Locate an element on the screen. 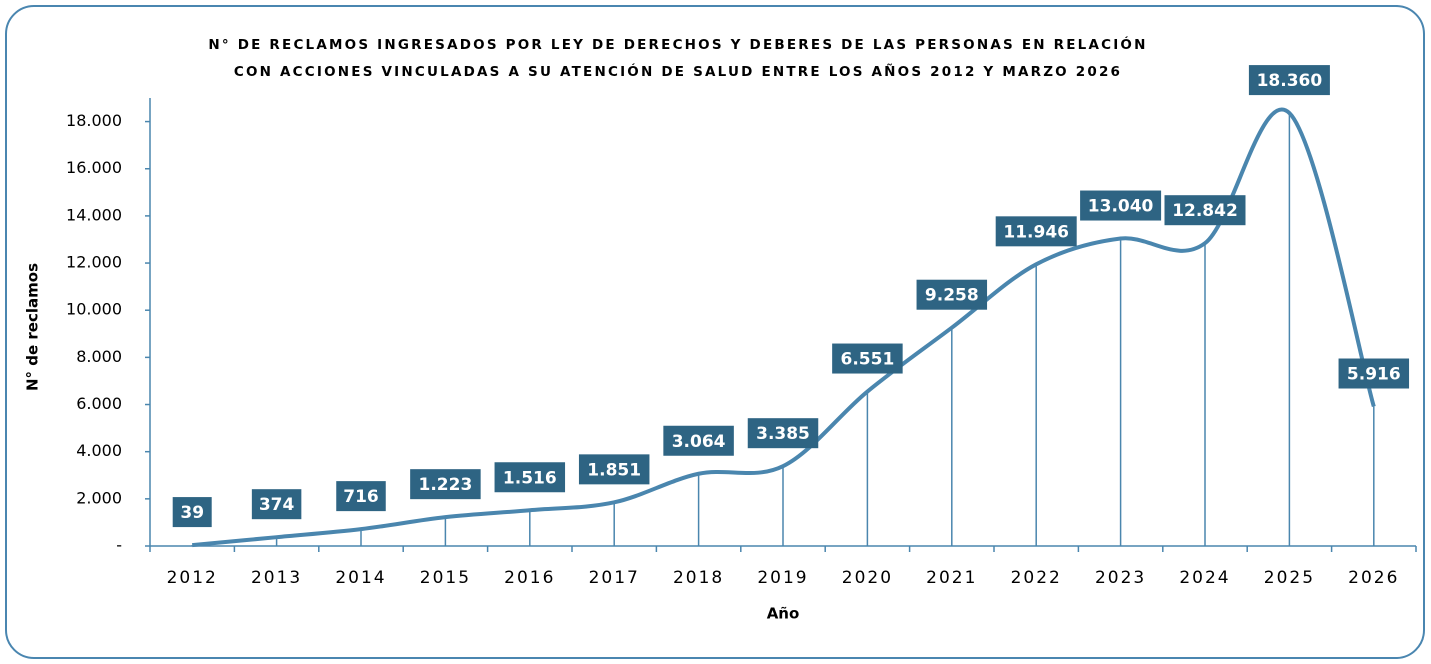 The height and width of the screenshot is (664, 1431). x-tick-label: 2018 is located at coordinates (698, 578).